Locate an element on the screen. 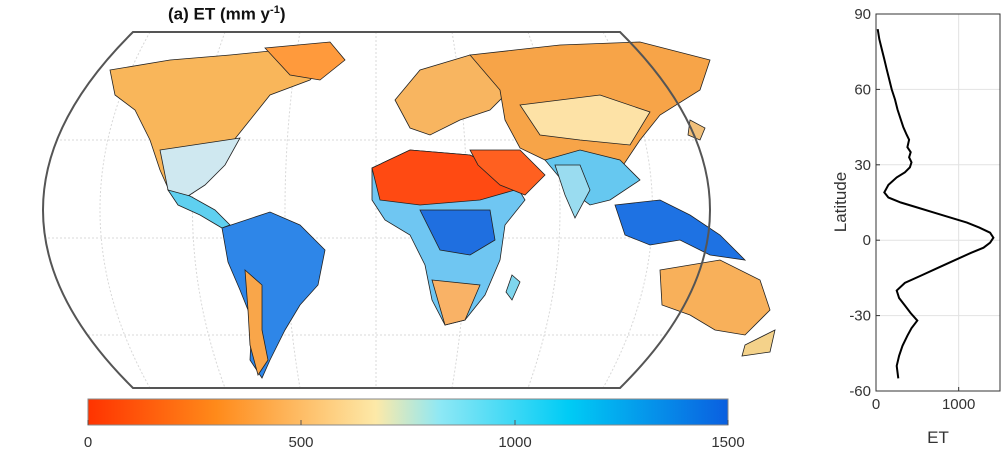  arabia is located at coordinates (507, 172).